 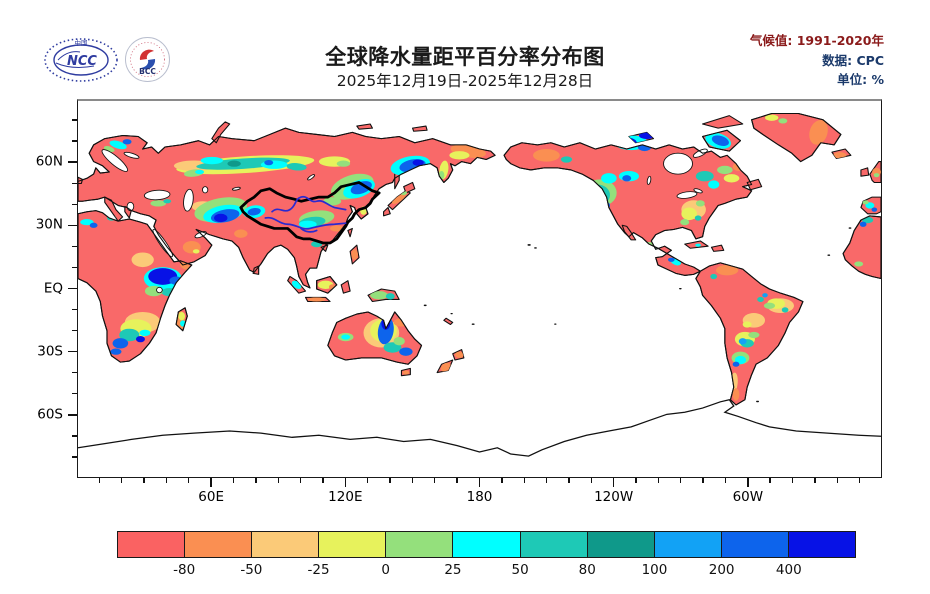 What do you see at coordinates (53, 288) in the screenshot?
I see `y-axis-label: EQ` at bounding box center [53, 288].